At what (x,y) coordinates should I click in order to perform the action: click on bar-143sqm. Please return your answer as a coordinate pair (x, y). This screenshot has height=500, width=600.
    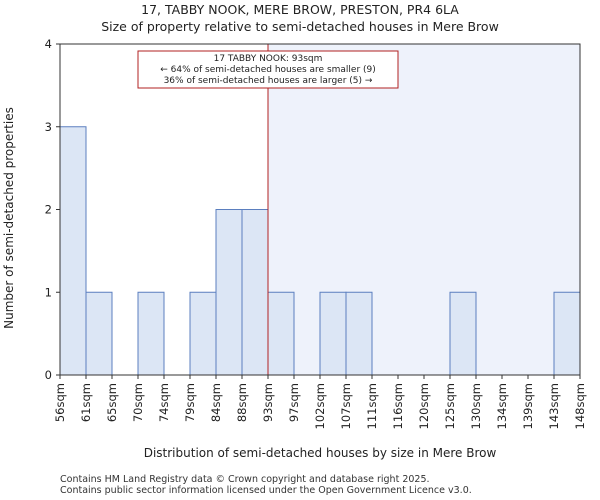
    Looking at the image, I should click on (567, 333).